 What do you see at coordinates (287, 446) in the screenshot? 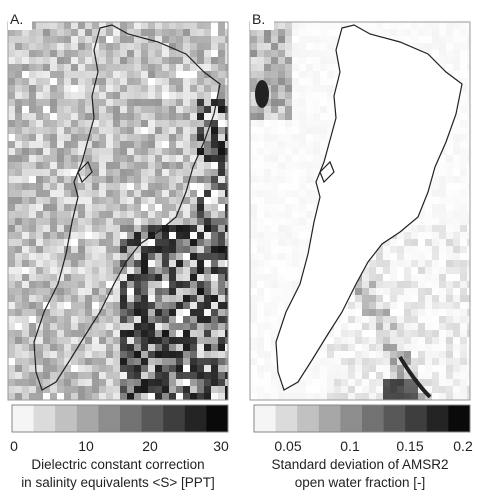
I see `colorbar-tick-label: 0.05` at bounding box center [287, 446].